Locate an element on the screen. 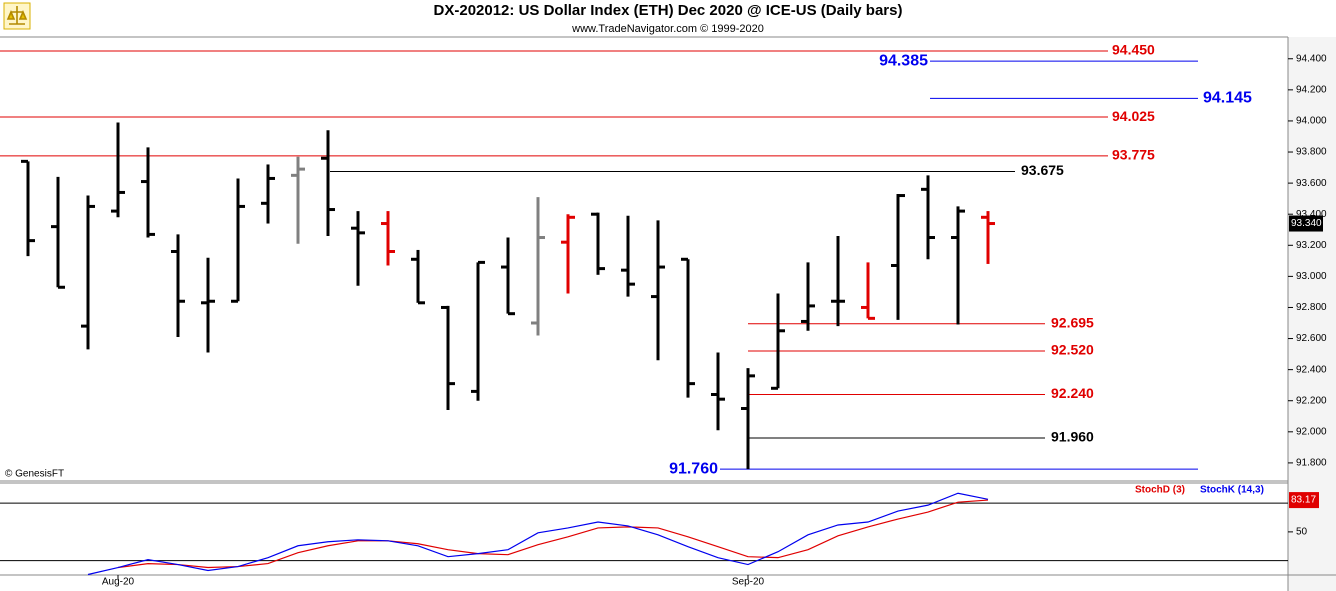 The image size is (1336, 591). last-value-label: 83.17 is located at coordinates (1303, 500).